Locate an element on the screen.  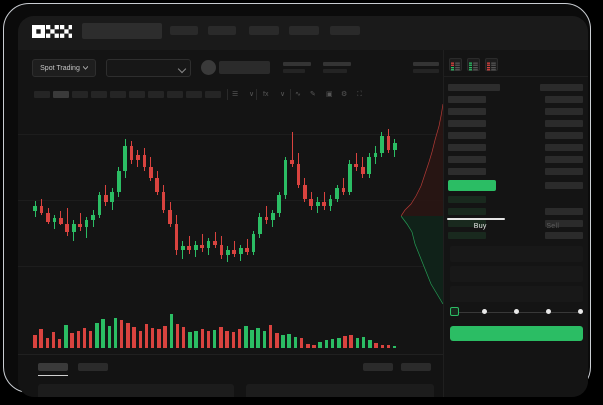
order-total-field is located at coordinates (516, 294).